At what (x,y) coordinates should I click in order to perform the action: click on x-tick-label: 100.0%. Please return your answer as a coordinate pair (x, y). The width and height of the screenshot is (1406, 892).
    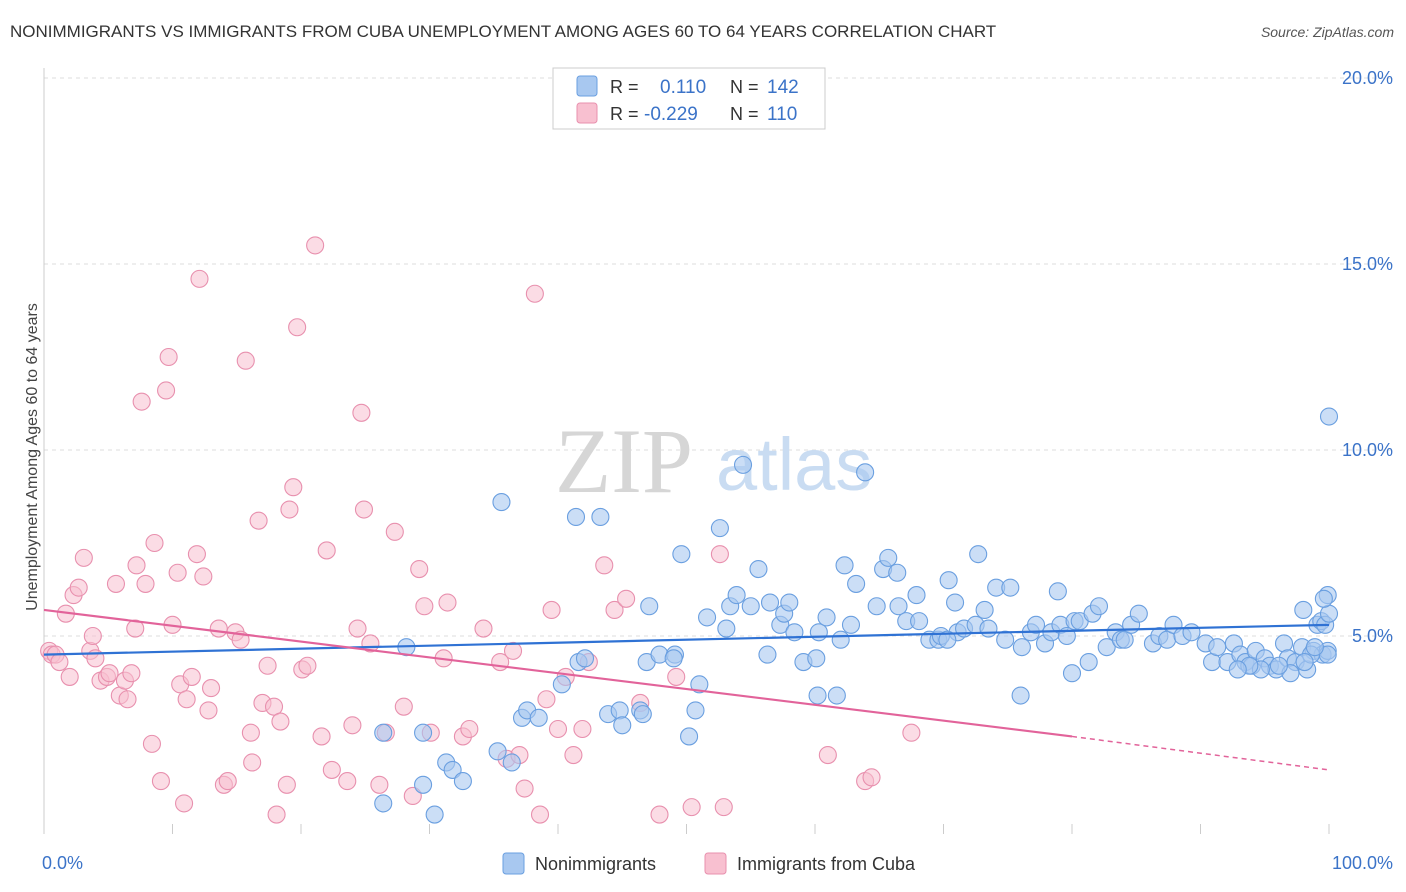
    Looking at the image, I should click on (1362, 863).